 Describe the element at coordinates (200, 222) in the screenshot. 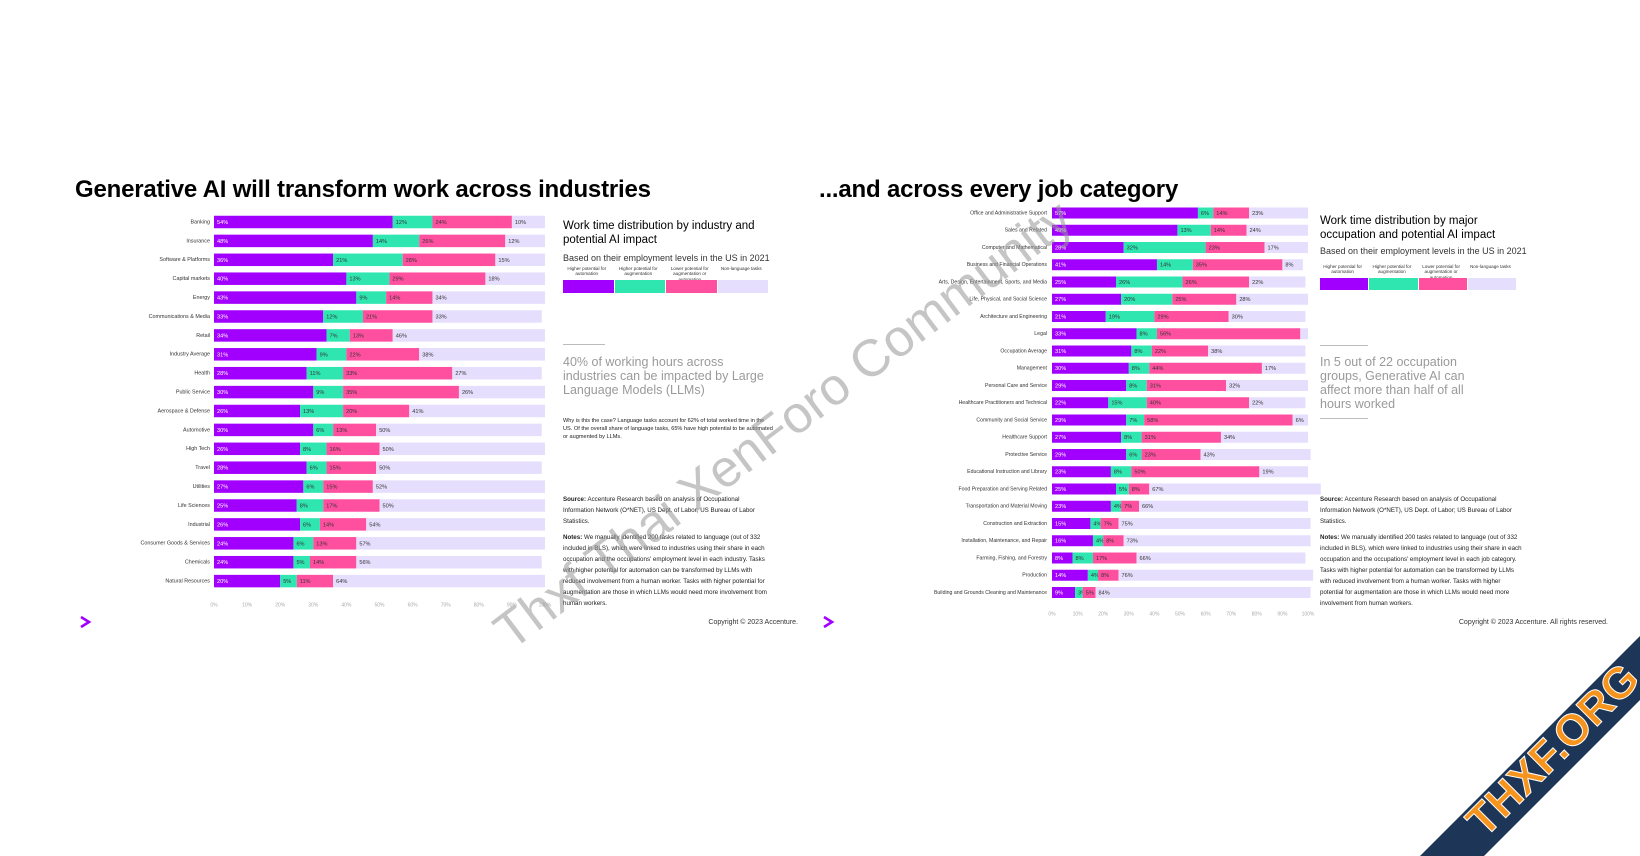

I see `category-label: Banking` at that location.